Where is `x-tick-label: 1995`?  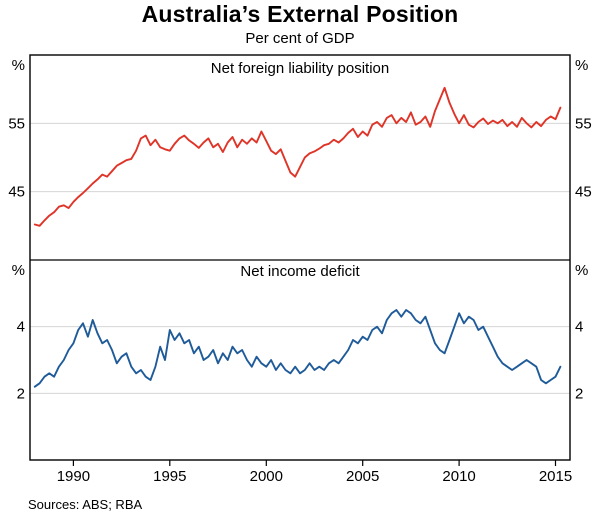 x-tick-label: 1995 is located at coordinates (169, 476).